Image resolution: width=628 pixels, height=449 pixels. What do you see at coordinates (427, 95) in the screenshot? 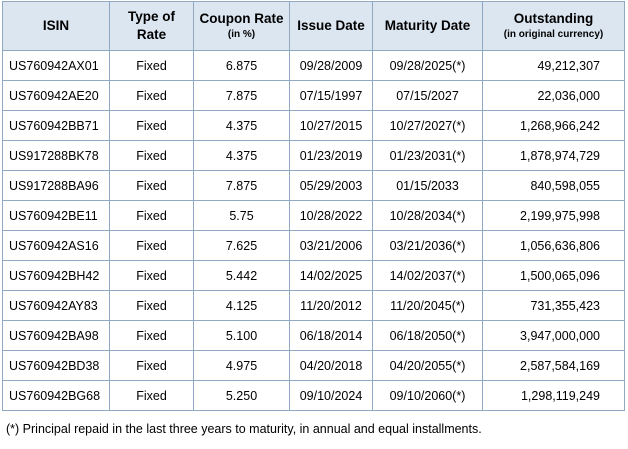
I see `cell-maturity-date: 07/15/2027` at bounding box center [427, 95].